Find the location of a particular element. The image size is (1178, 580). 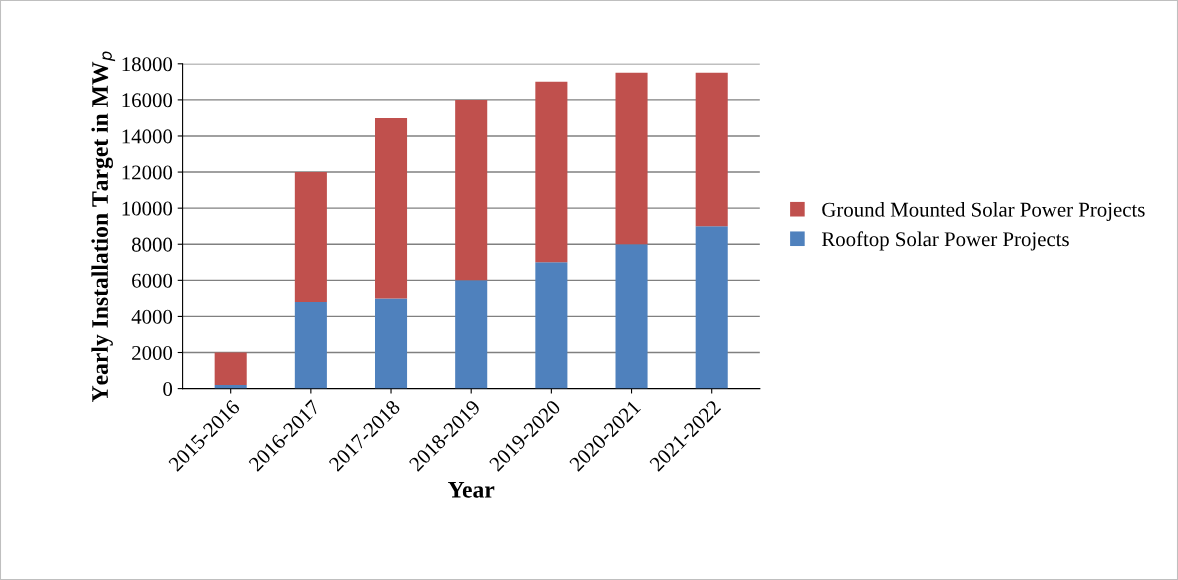

y-tick-label: 4000 is located at coordinates (152, 316).